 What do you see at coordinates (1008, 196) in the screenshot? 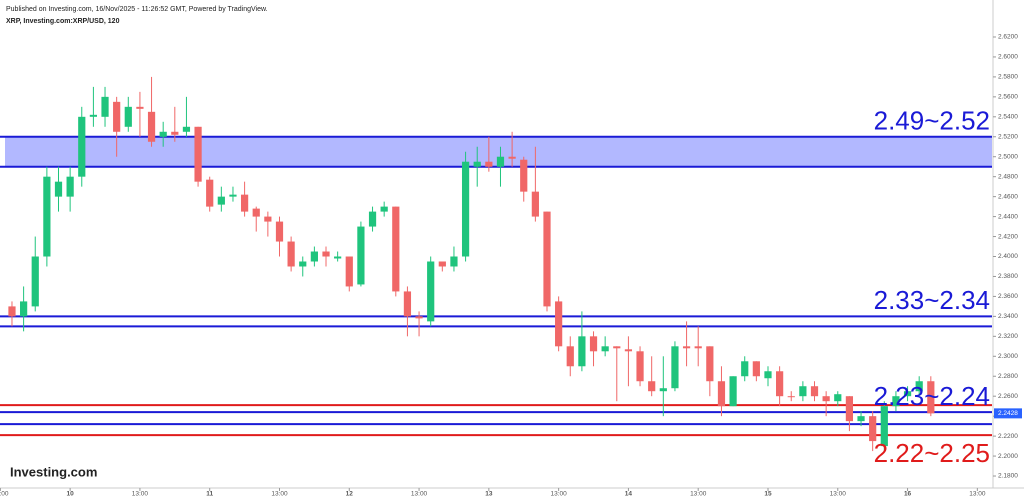
I see `y-tick-label: 2.4600` at bounding box center [1008, 196].